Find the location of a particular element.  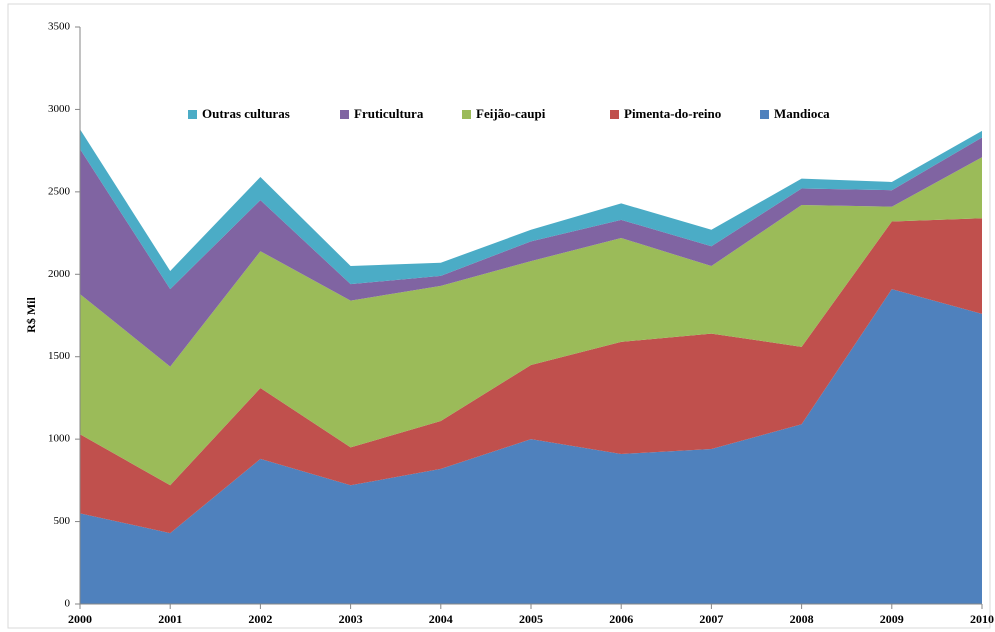

y-tick-label: 3500 is located at coordinates (59, 27).